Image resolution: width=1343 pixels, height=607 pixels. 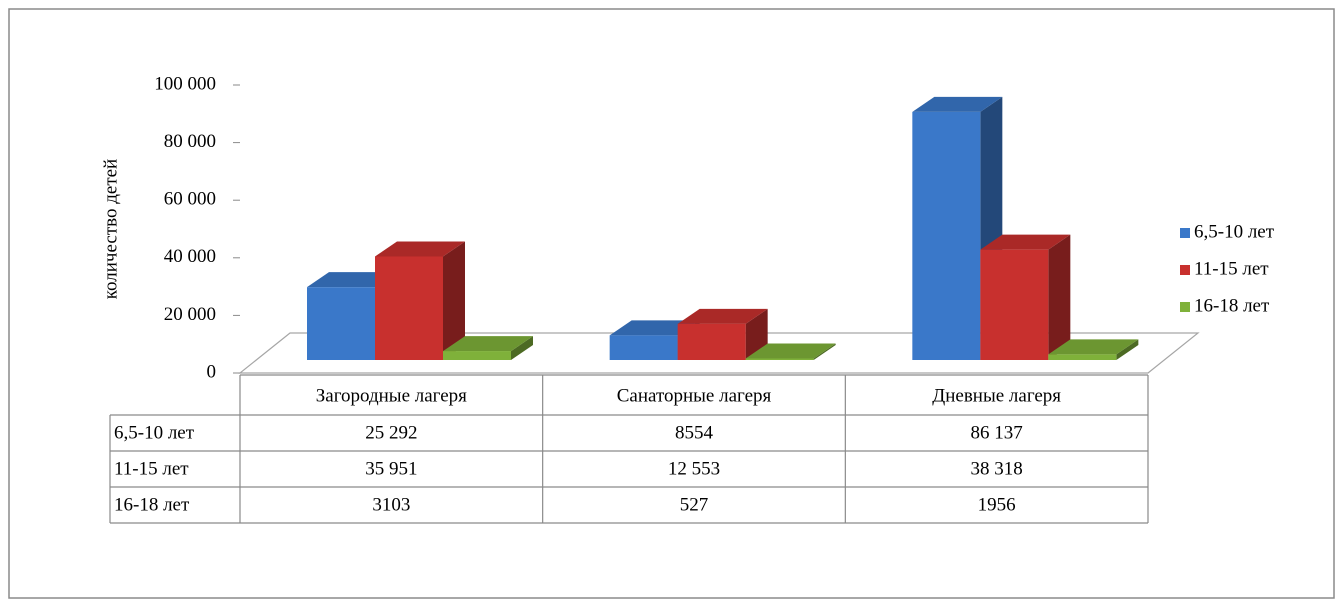 What do you see at coordinates (997, 432) in the screenshot?
I see `table-cell: 86 137` at bounding box center [997, 432].